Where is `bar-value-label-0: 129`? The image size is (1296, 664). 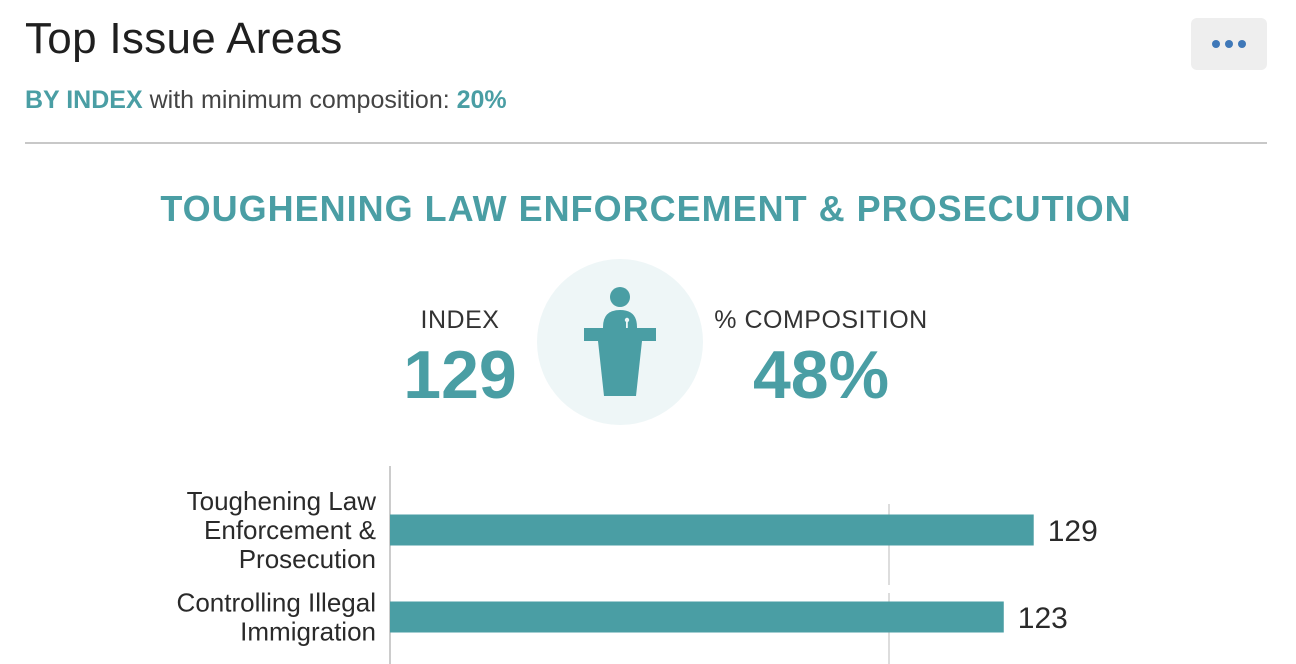
bar-value-label-0: 129 is located at coordinates (1073, 531).